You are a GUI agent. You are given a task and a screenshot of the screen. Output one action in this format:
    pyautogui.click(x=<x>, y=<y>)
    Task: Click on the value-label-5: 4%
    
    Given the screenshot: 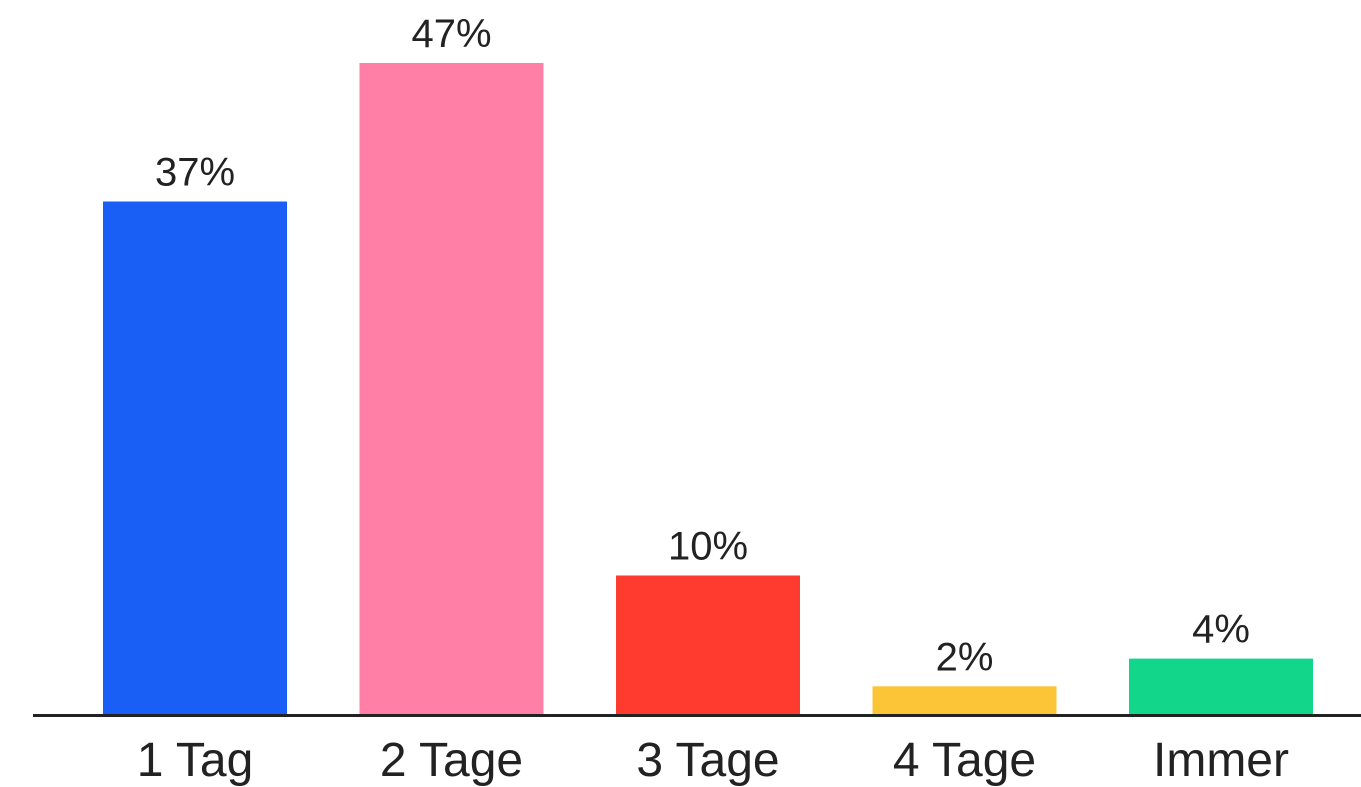 What is the action you would take?
    pyautogui.click(x=1221, y=630)
    